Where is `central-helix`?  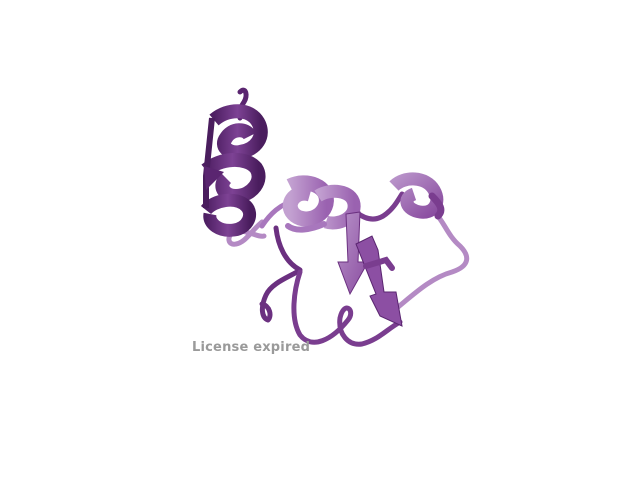
central-helix is located at coordinates (321, 204).